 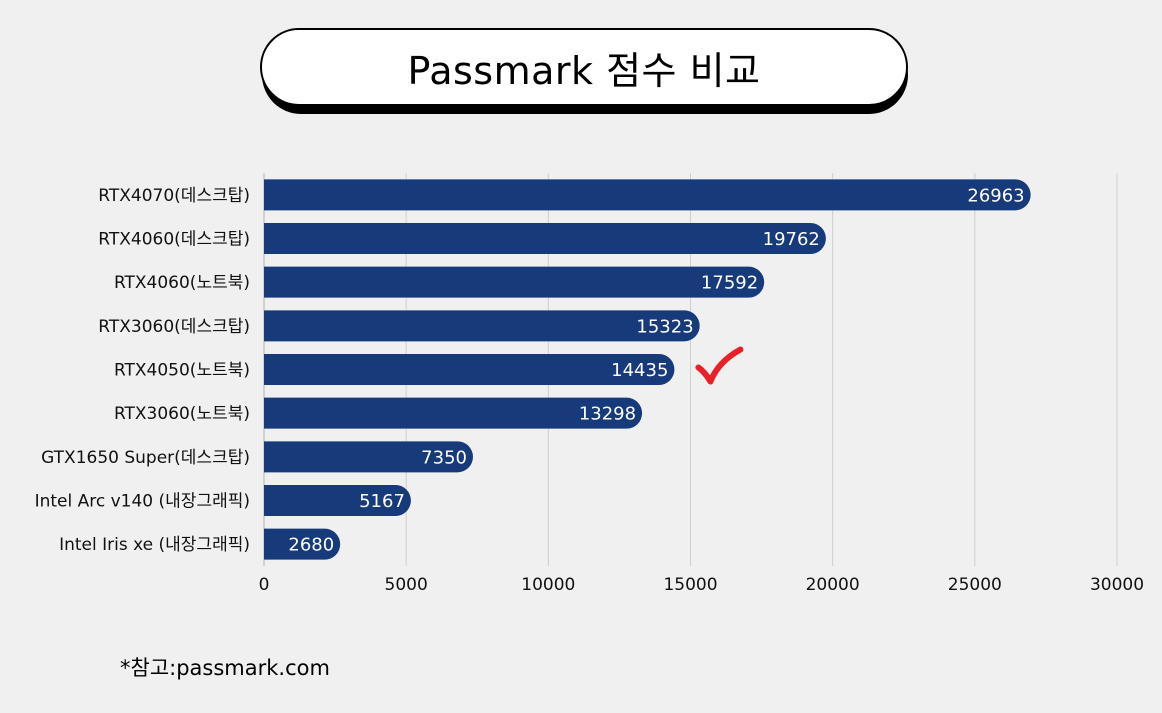 I want to click on category-label: Intel Iris xe (내장그래픽), so click(x=154, y=545).